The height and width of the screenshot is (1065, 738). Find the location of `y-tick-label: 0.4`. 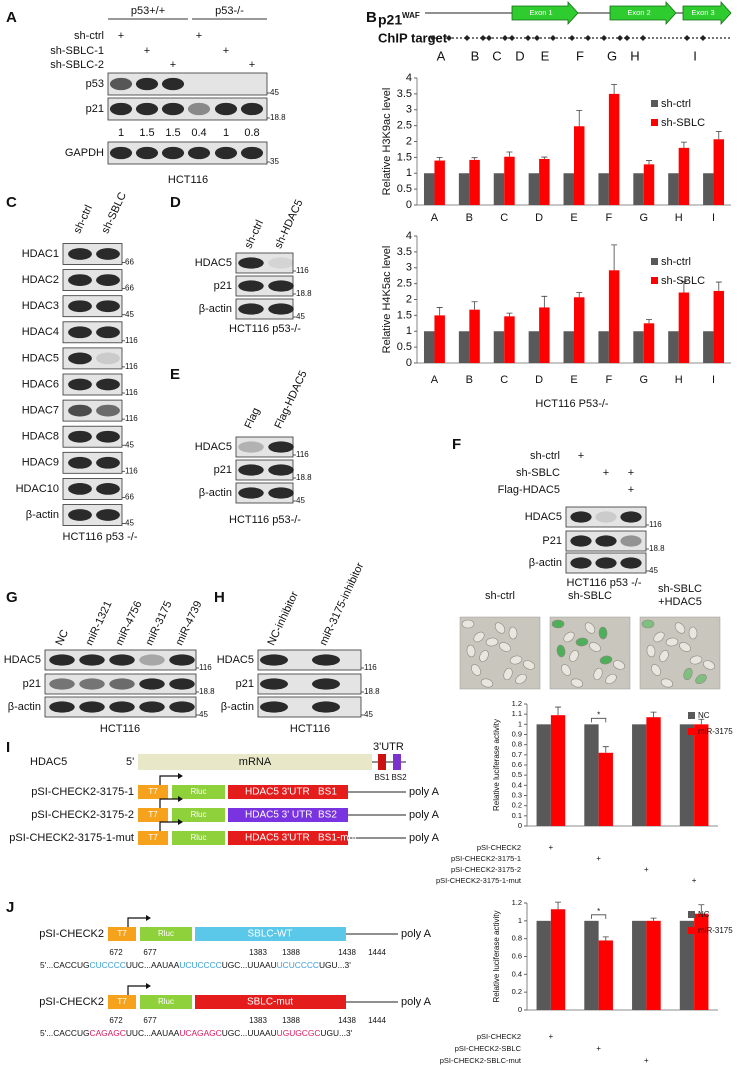

y-tick-label: 0.4 is located at coordinates (517, 973).